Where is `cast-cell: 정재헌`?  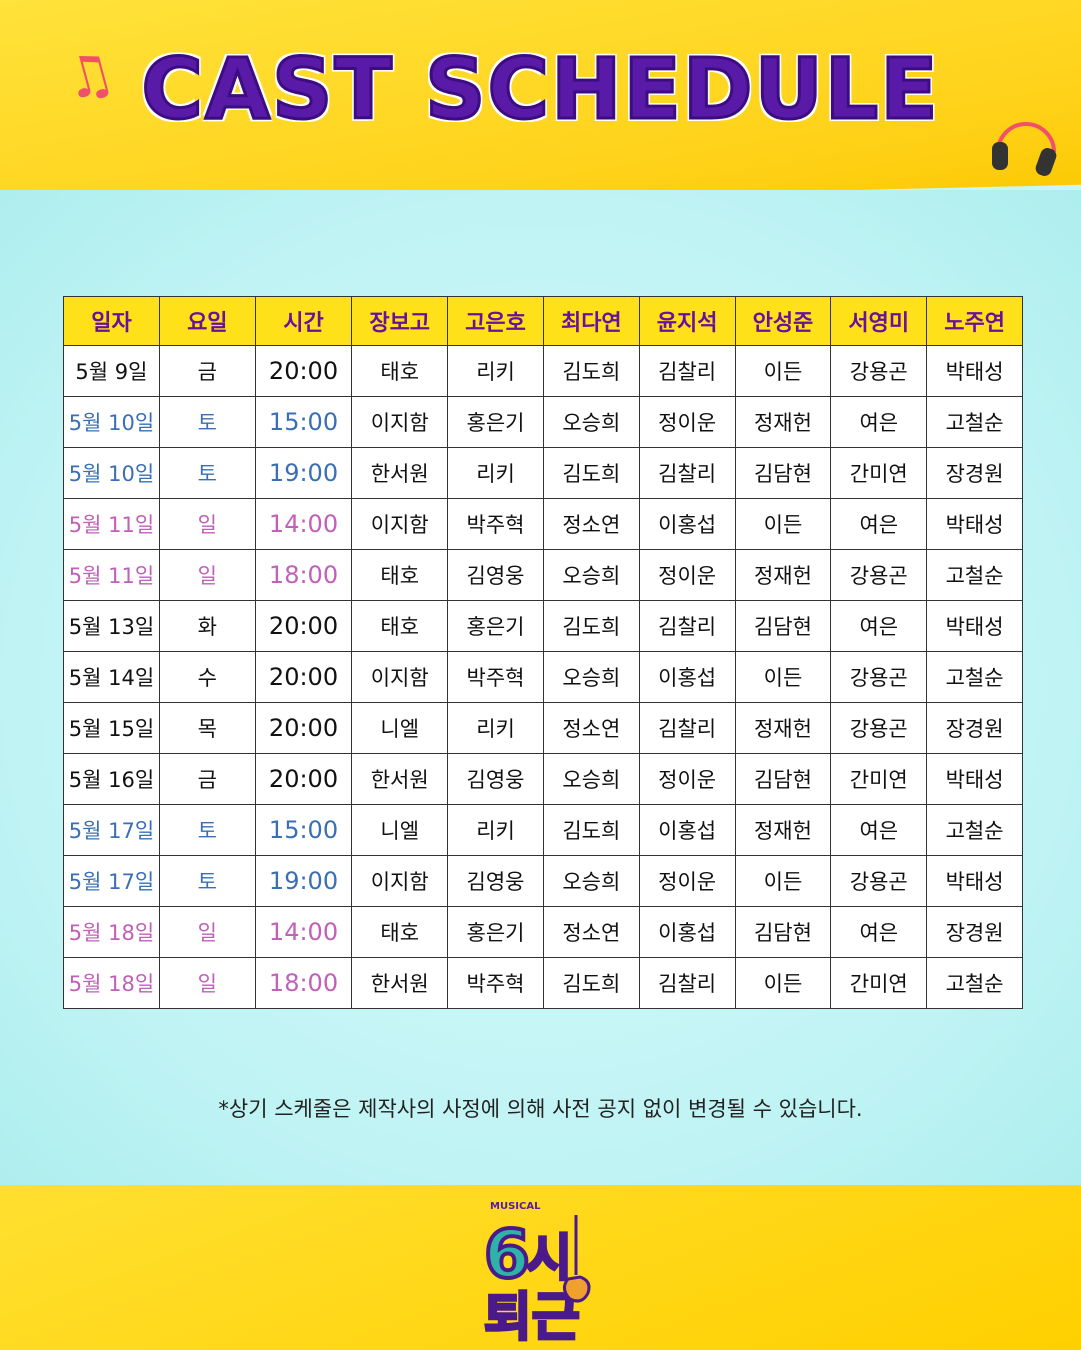
cast-cell: 정재헌 is located at coordinates (783, 422).